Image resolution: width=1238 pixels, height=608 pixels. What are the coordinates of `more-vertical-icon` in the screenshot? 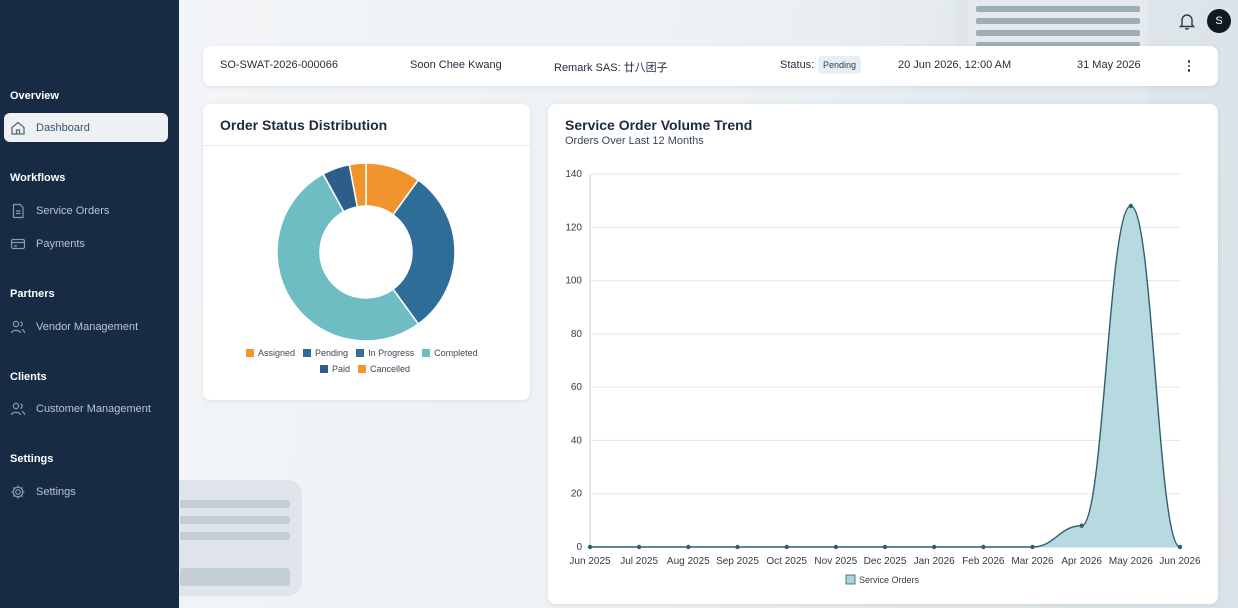 It's located at (1189, 66).